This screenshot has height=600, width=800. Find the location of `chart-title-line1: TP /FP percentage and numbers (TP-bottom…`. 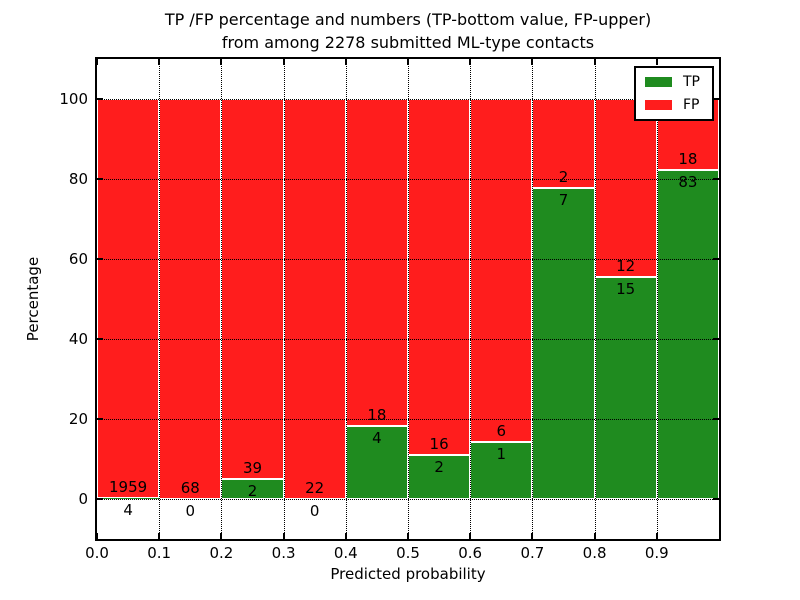

chart-title-line1: TP /FP percentage and numbers (TP-bottom… is located at coordinates (408, 19).